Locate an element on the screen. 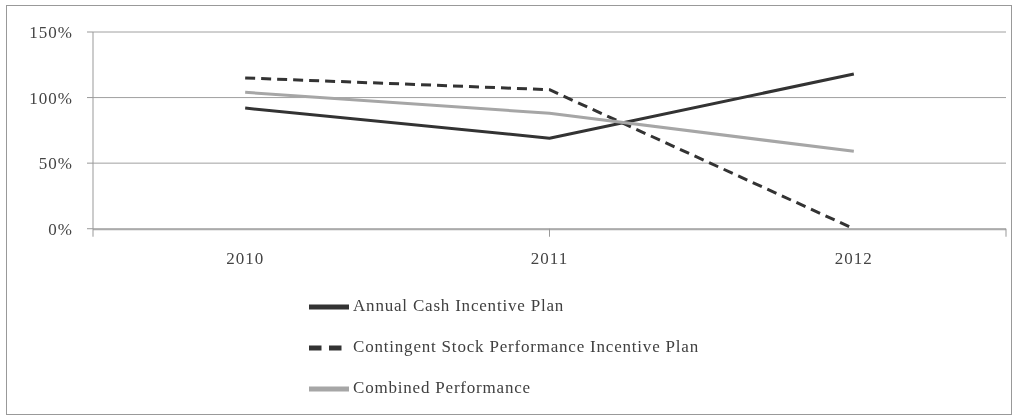 The height and width of the screenshot is (419, 1019). x-tick-label: 2012 is located at coordinates (853, 258).